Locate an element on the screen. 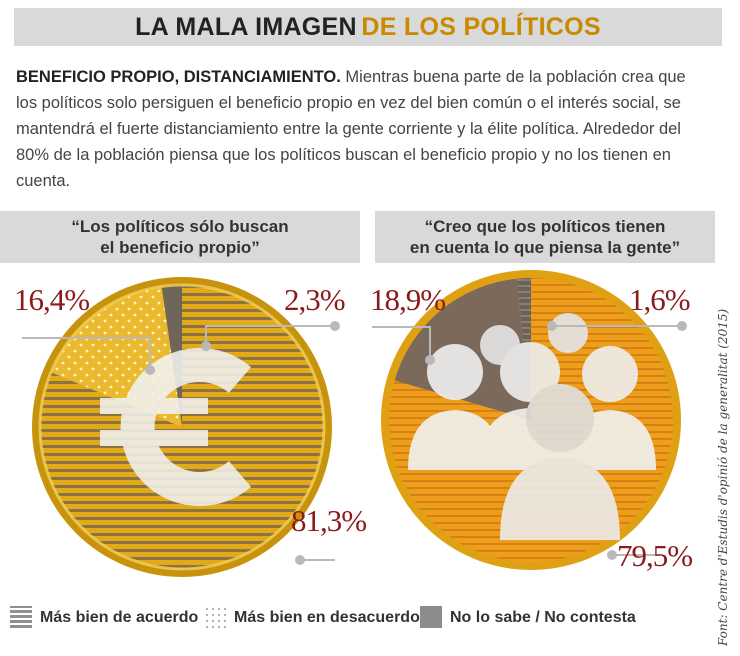  people-group-icon is located at coordinates (532, 426).